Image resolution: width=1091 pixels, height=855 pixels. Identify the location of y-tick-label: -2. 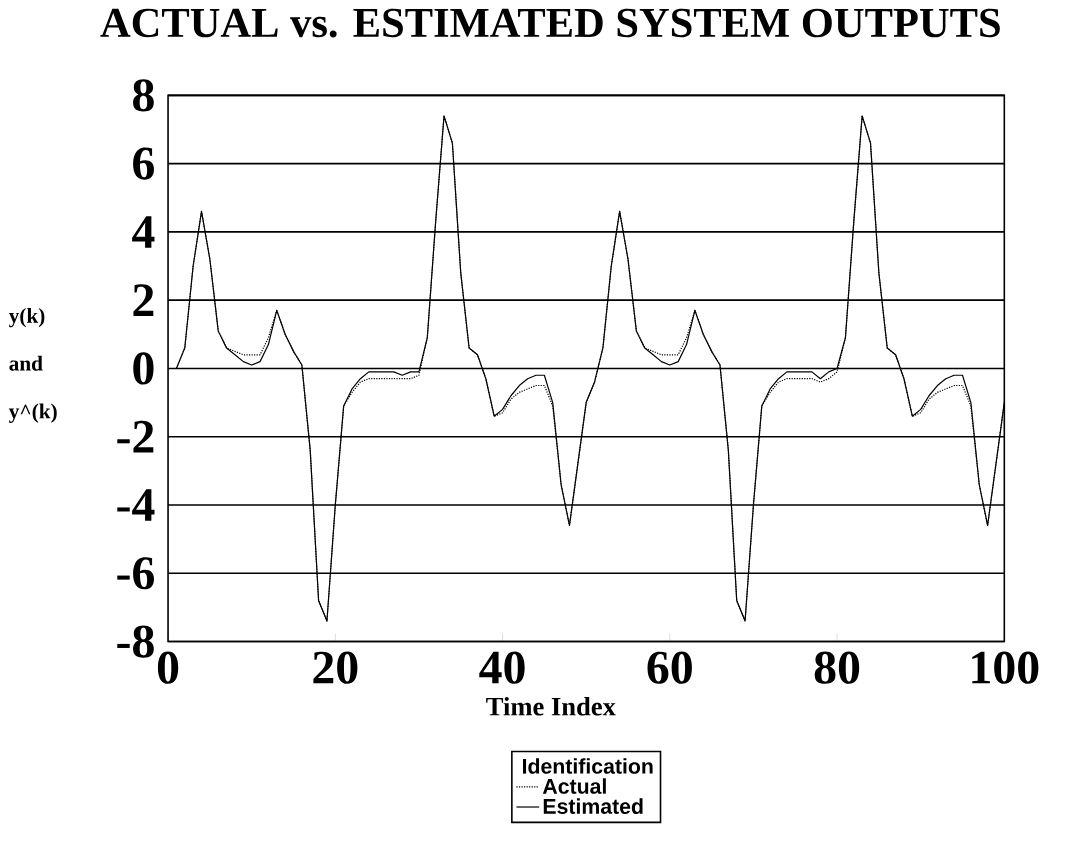
(135, 436).